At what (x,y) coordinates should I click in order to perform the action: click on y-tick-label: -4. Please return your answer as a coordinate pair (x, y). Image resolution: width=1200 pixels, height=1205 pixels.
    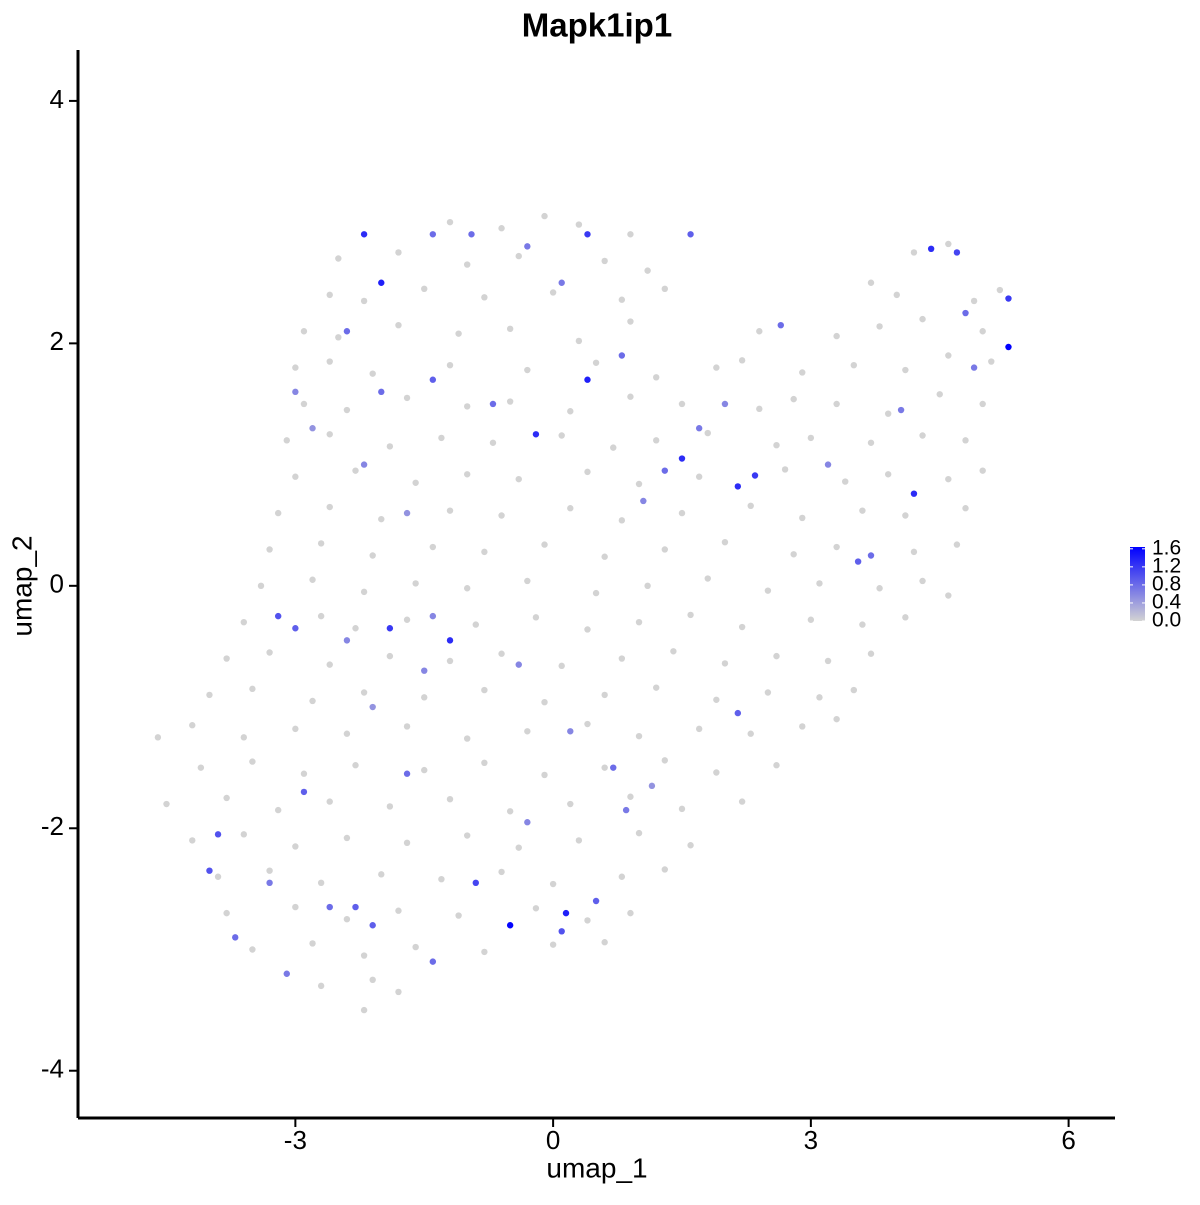
    Looking at the image, I should click on (52, 1069).